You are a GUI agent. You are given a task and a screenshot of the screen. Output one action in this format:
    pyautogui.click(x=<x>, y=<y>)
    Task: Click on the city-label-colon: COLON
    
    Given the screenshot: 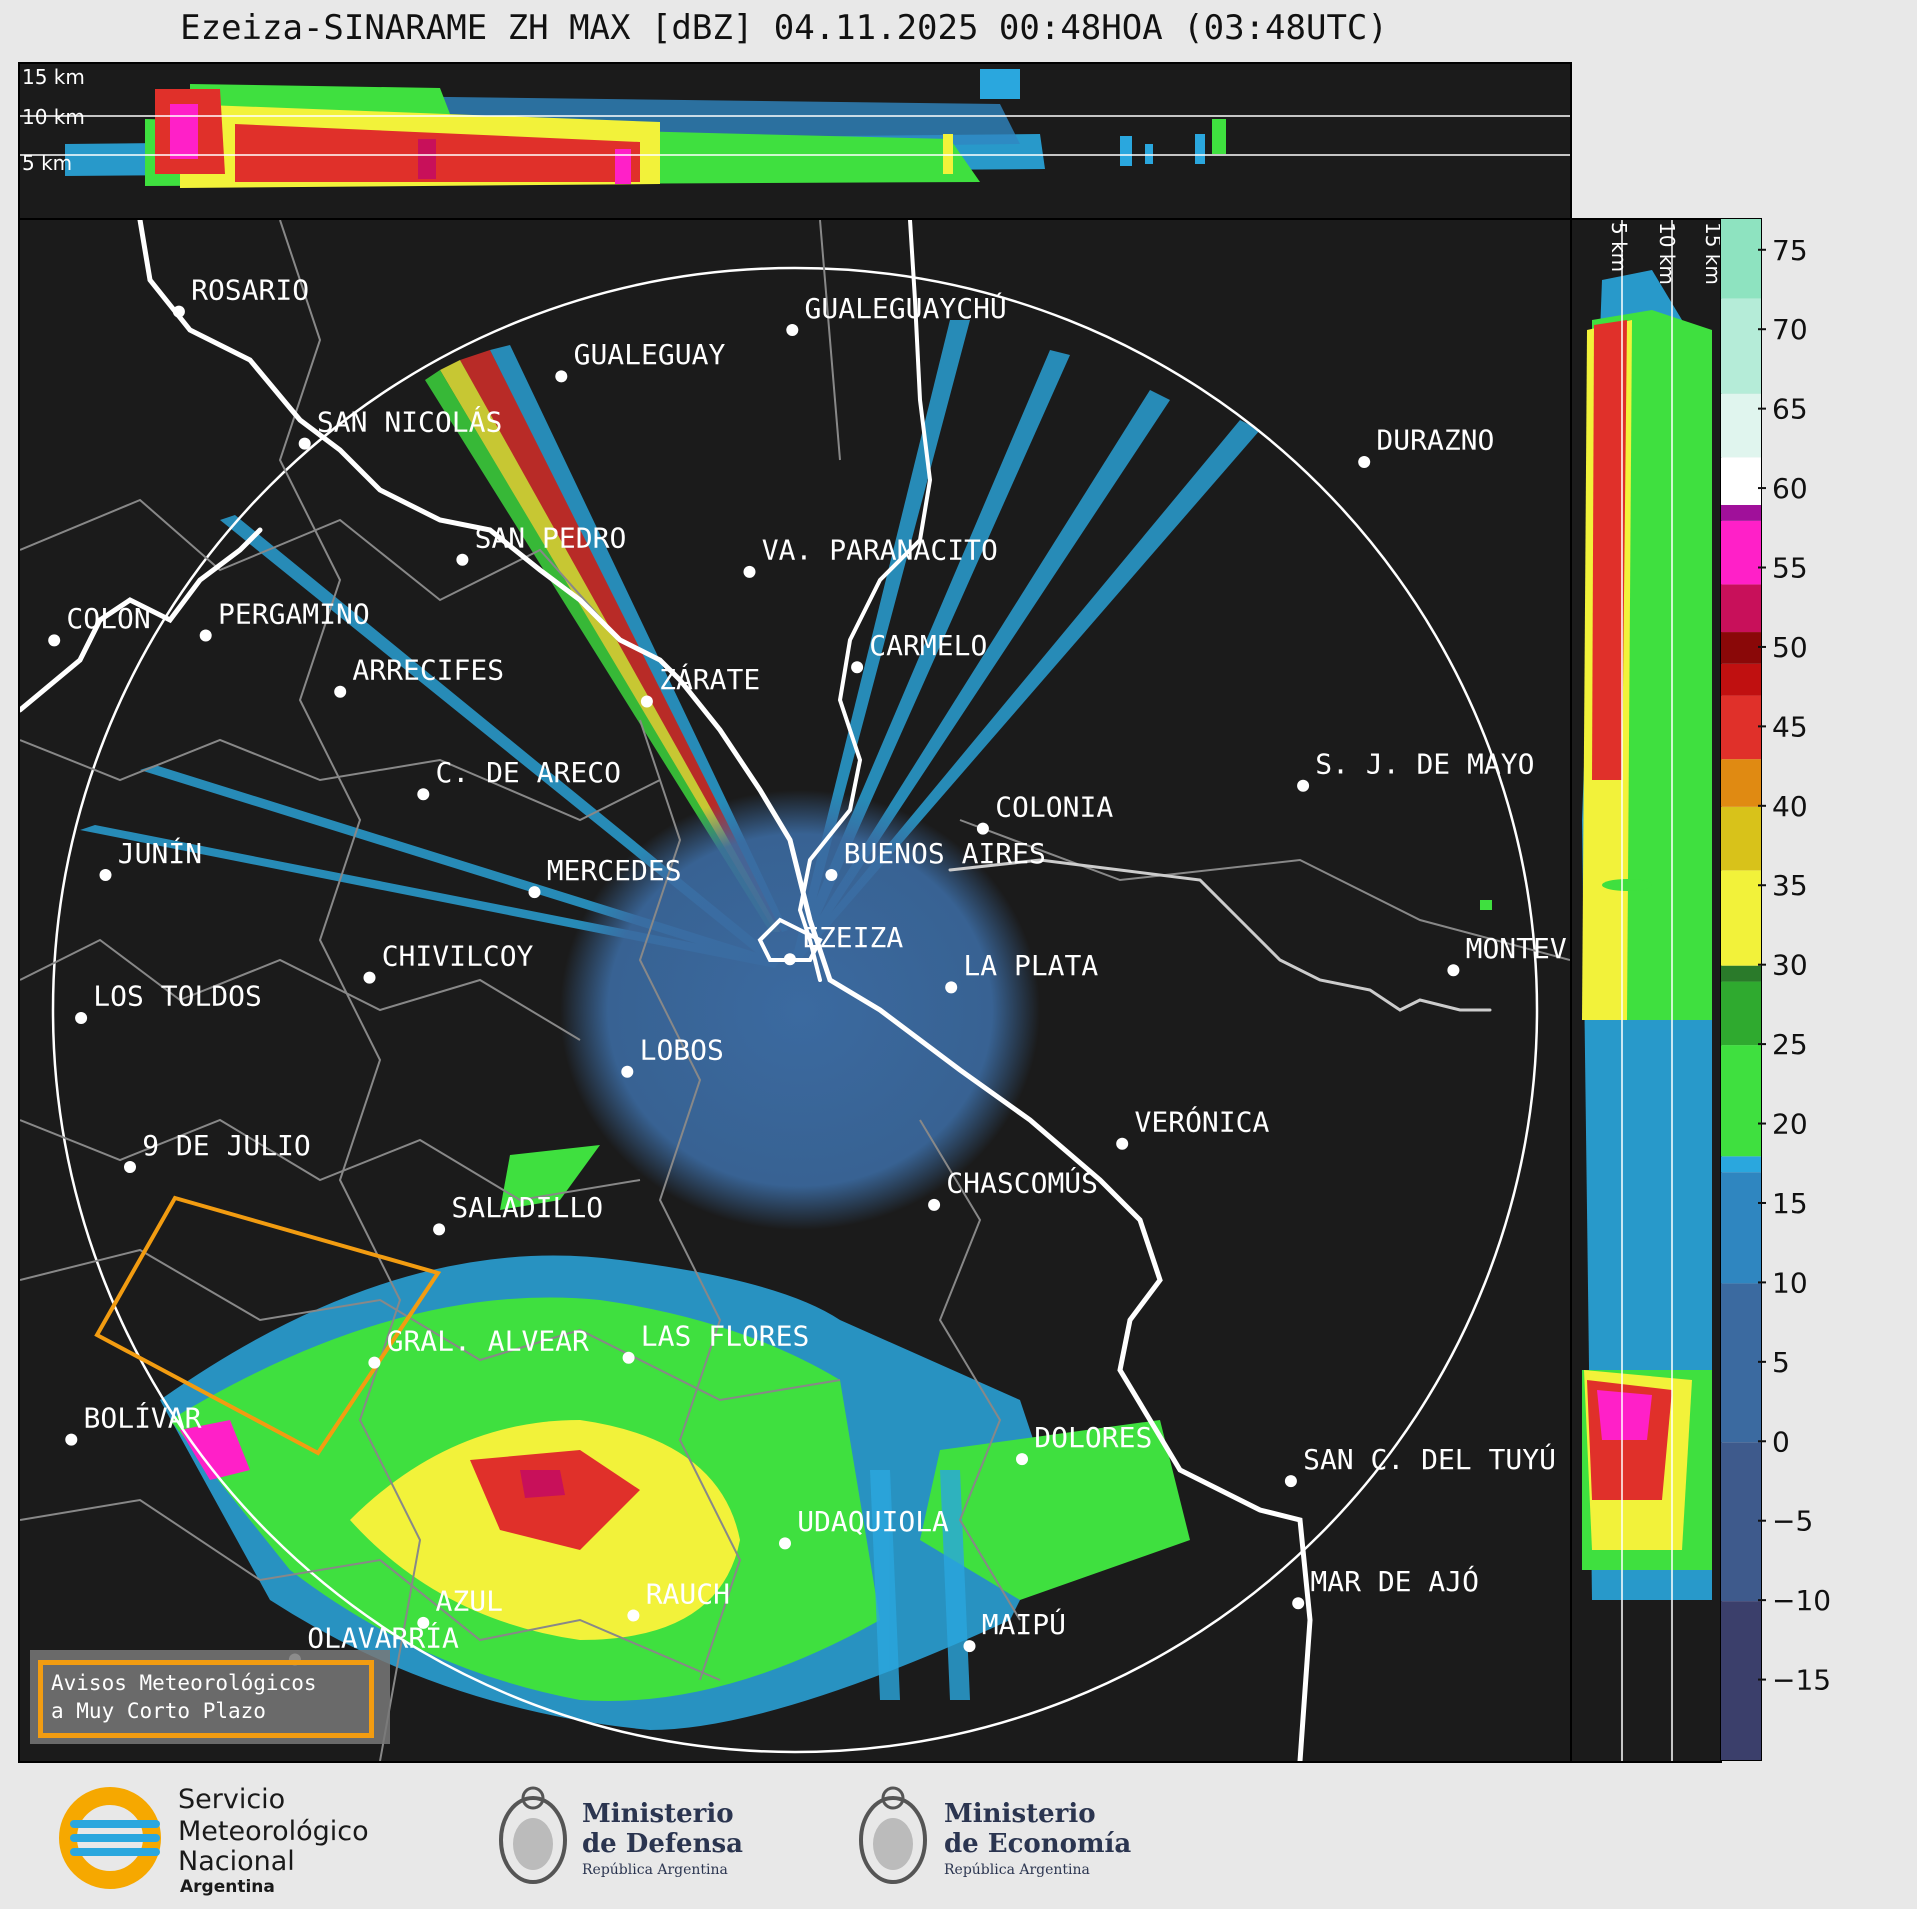 What is the action you would take?
    pyautogui.click(x=108, y=618)
    